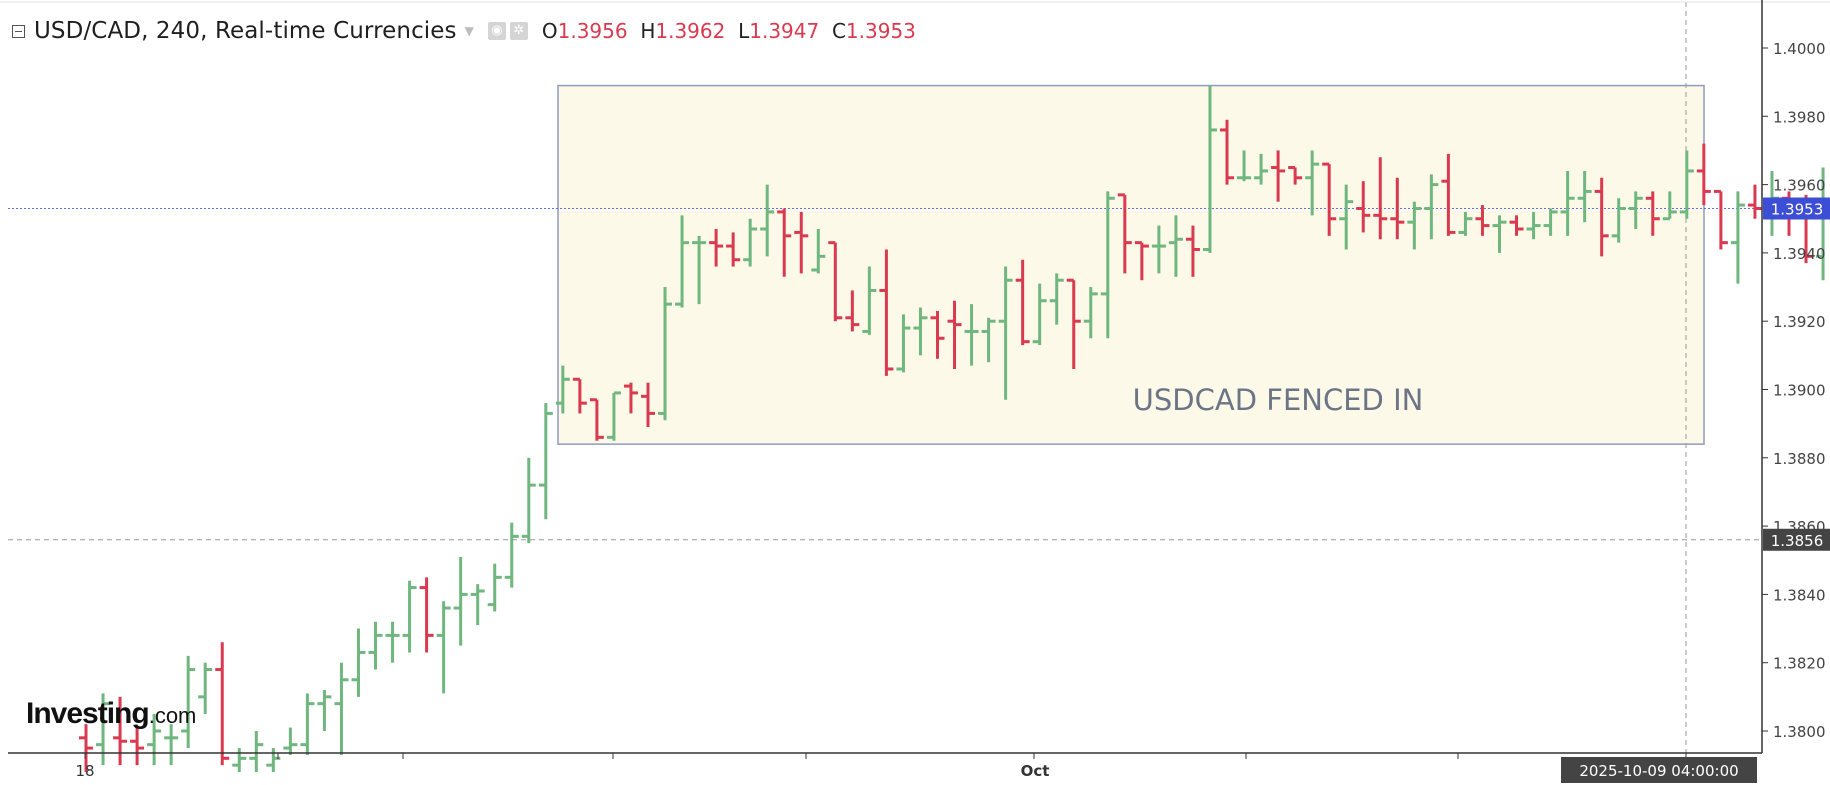  I want to click on ohlc-readout: O1.3956 H1.3962 L1.3947 C1.3953, so click(729, 31).